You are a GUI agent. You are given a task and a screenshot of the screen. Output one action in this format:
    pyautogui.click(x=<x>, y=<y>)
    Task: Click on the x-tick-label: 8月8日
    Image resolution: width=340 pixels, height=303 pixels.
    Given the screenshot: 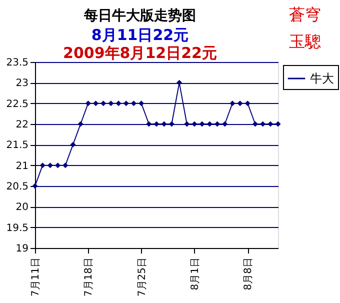 What is the action you would take?
    pyautogui.click(x=248, y=274)
    